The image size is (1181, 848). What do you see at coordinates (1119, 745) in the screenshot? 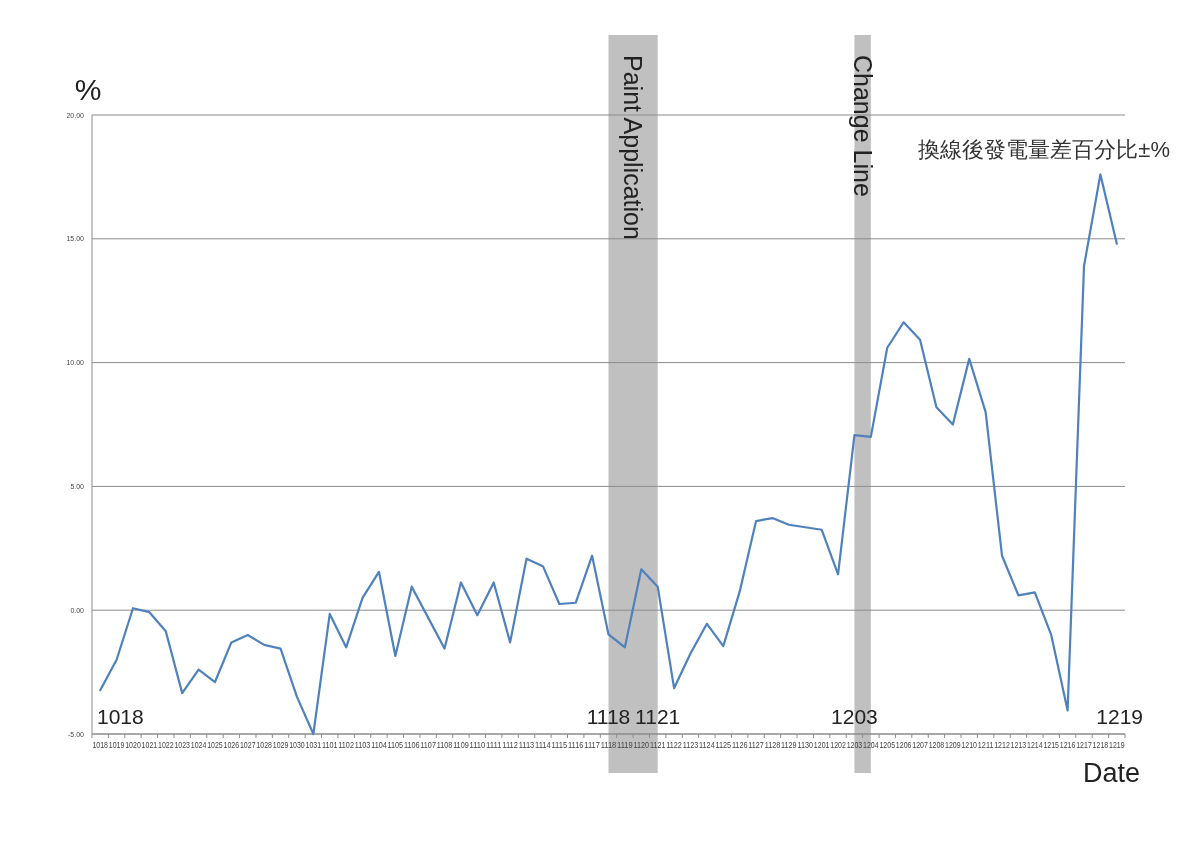
I see `x-tick-label: 1219` at bounding box center [1119, 745].